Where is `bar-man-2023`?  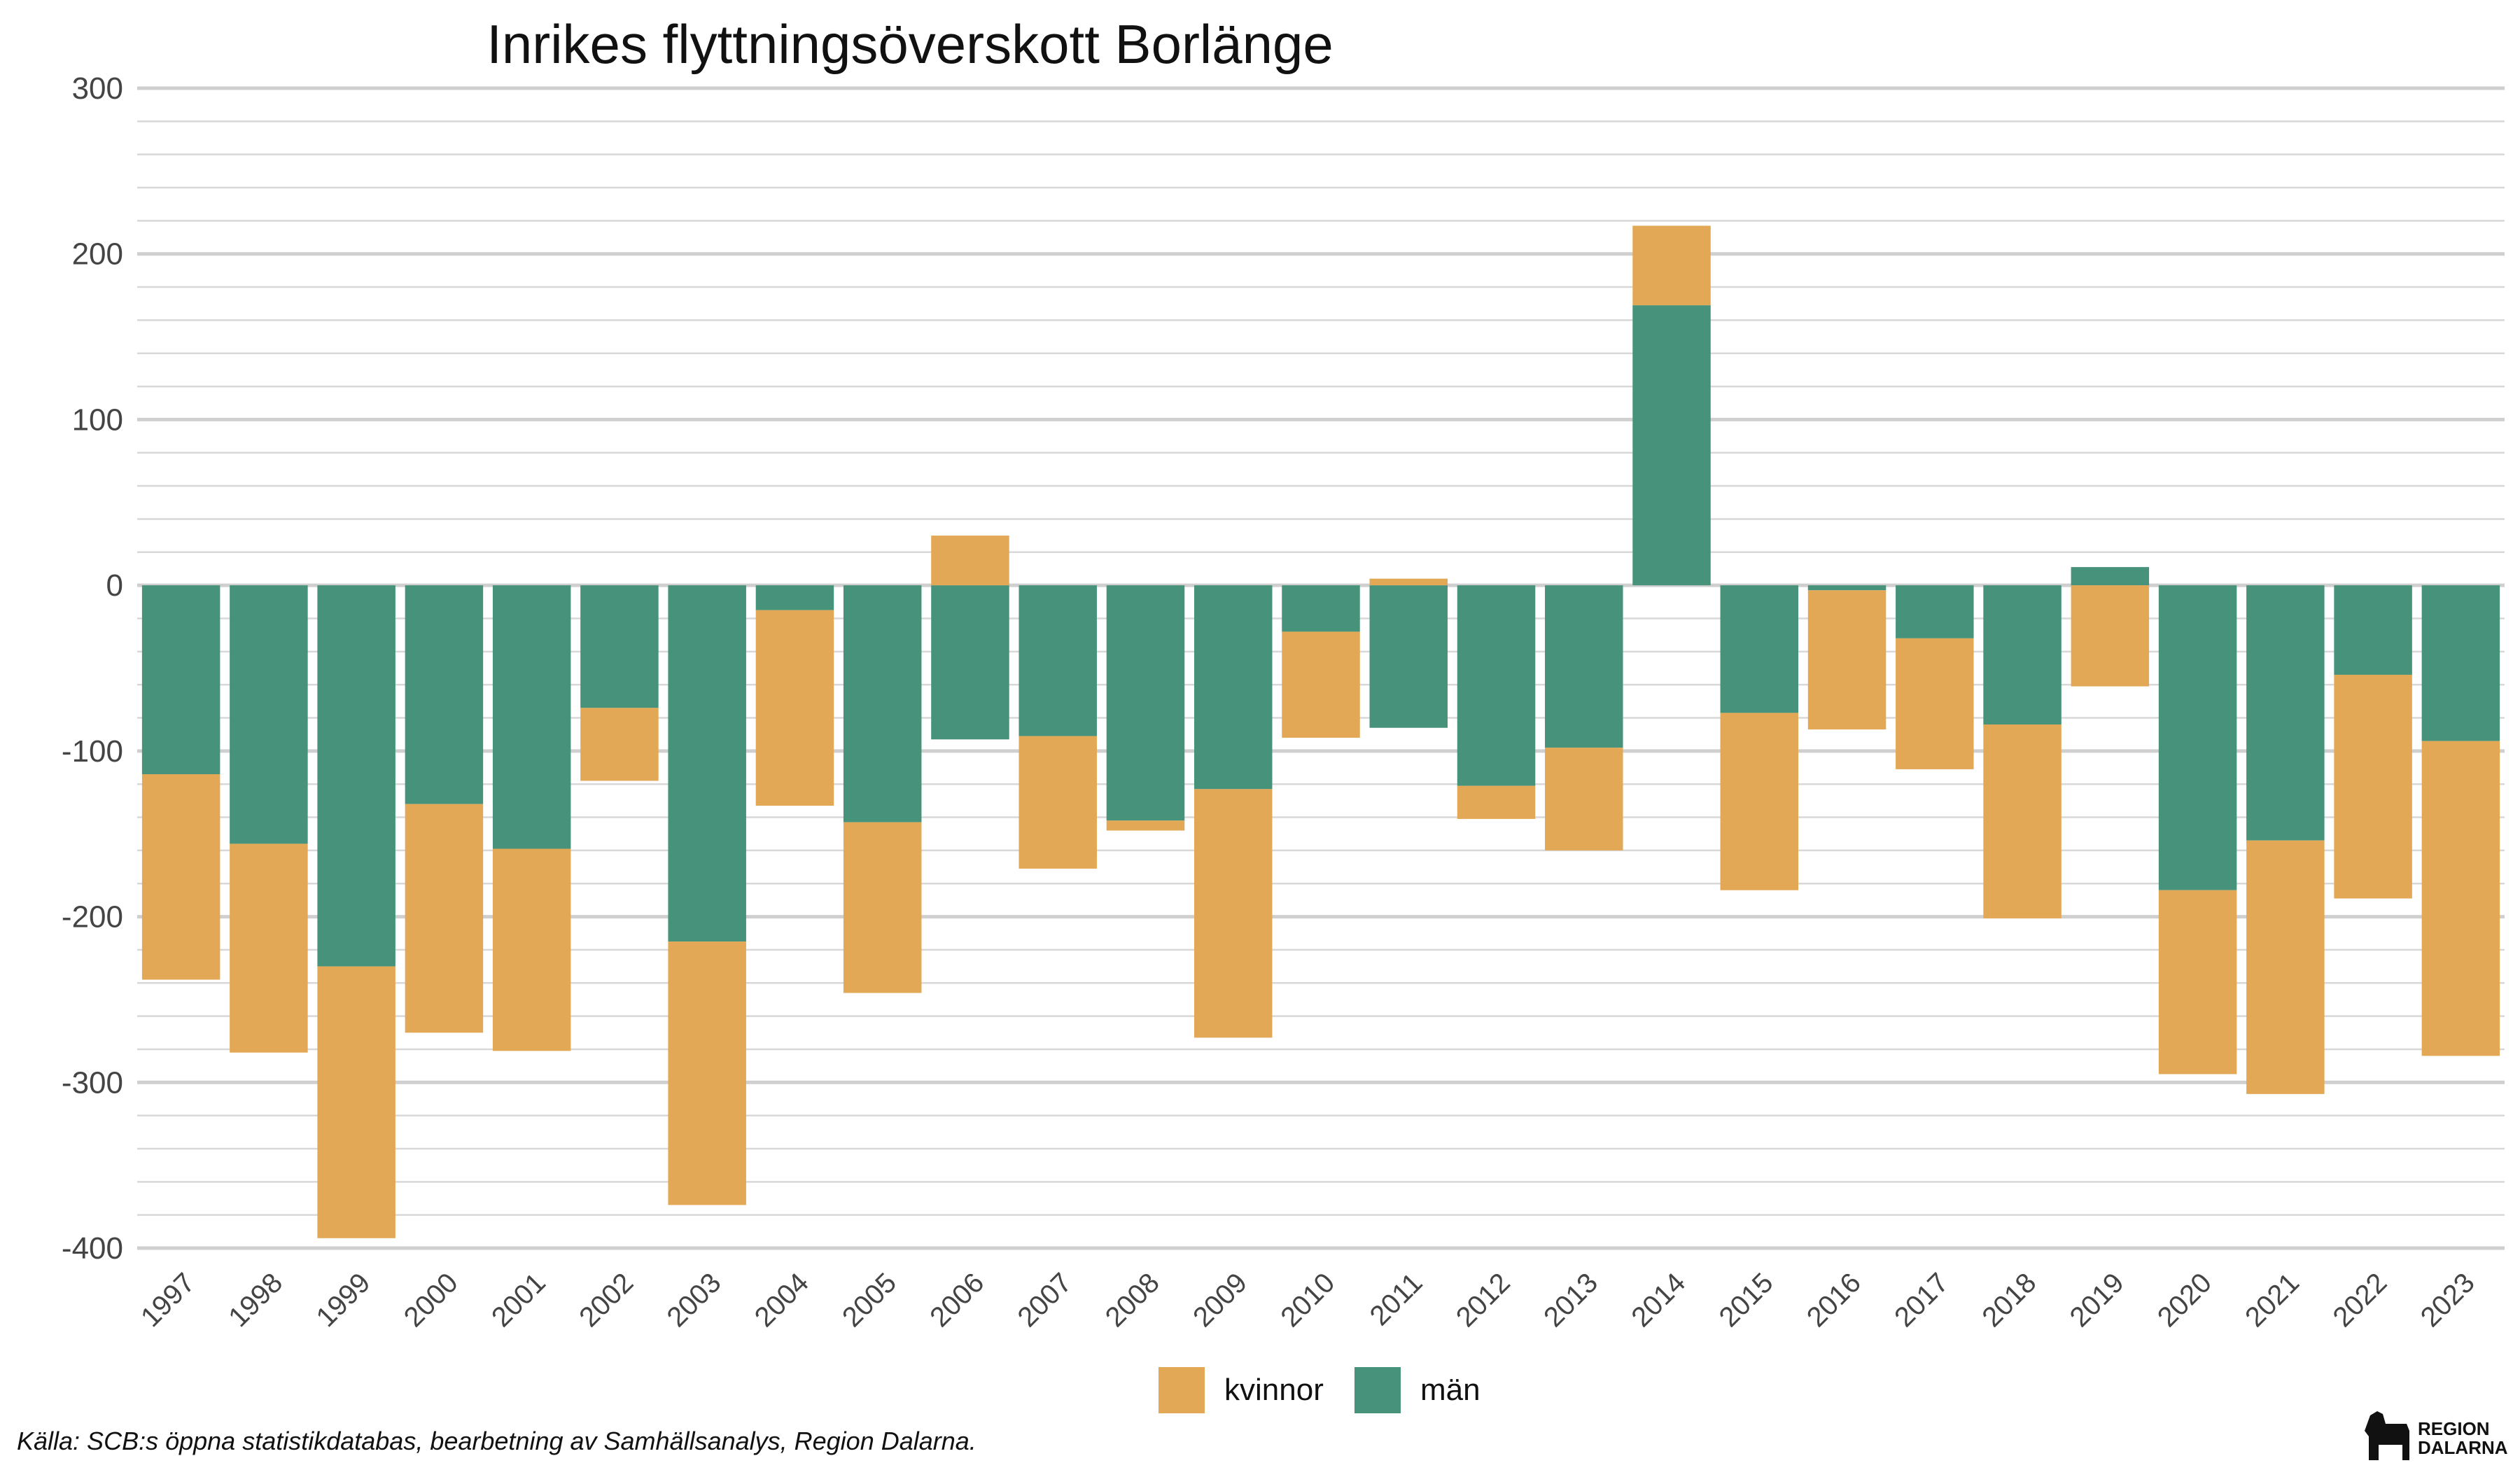
bar-man-2023 is located at coordinates (2460, 663).